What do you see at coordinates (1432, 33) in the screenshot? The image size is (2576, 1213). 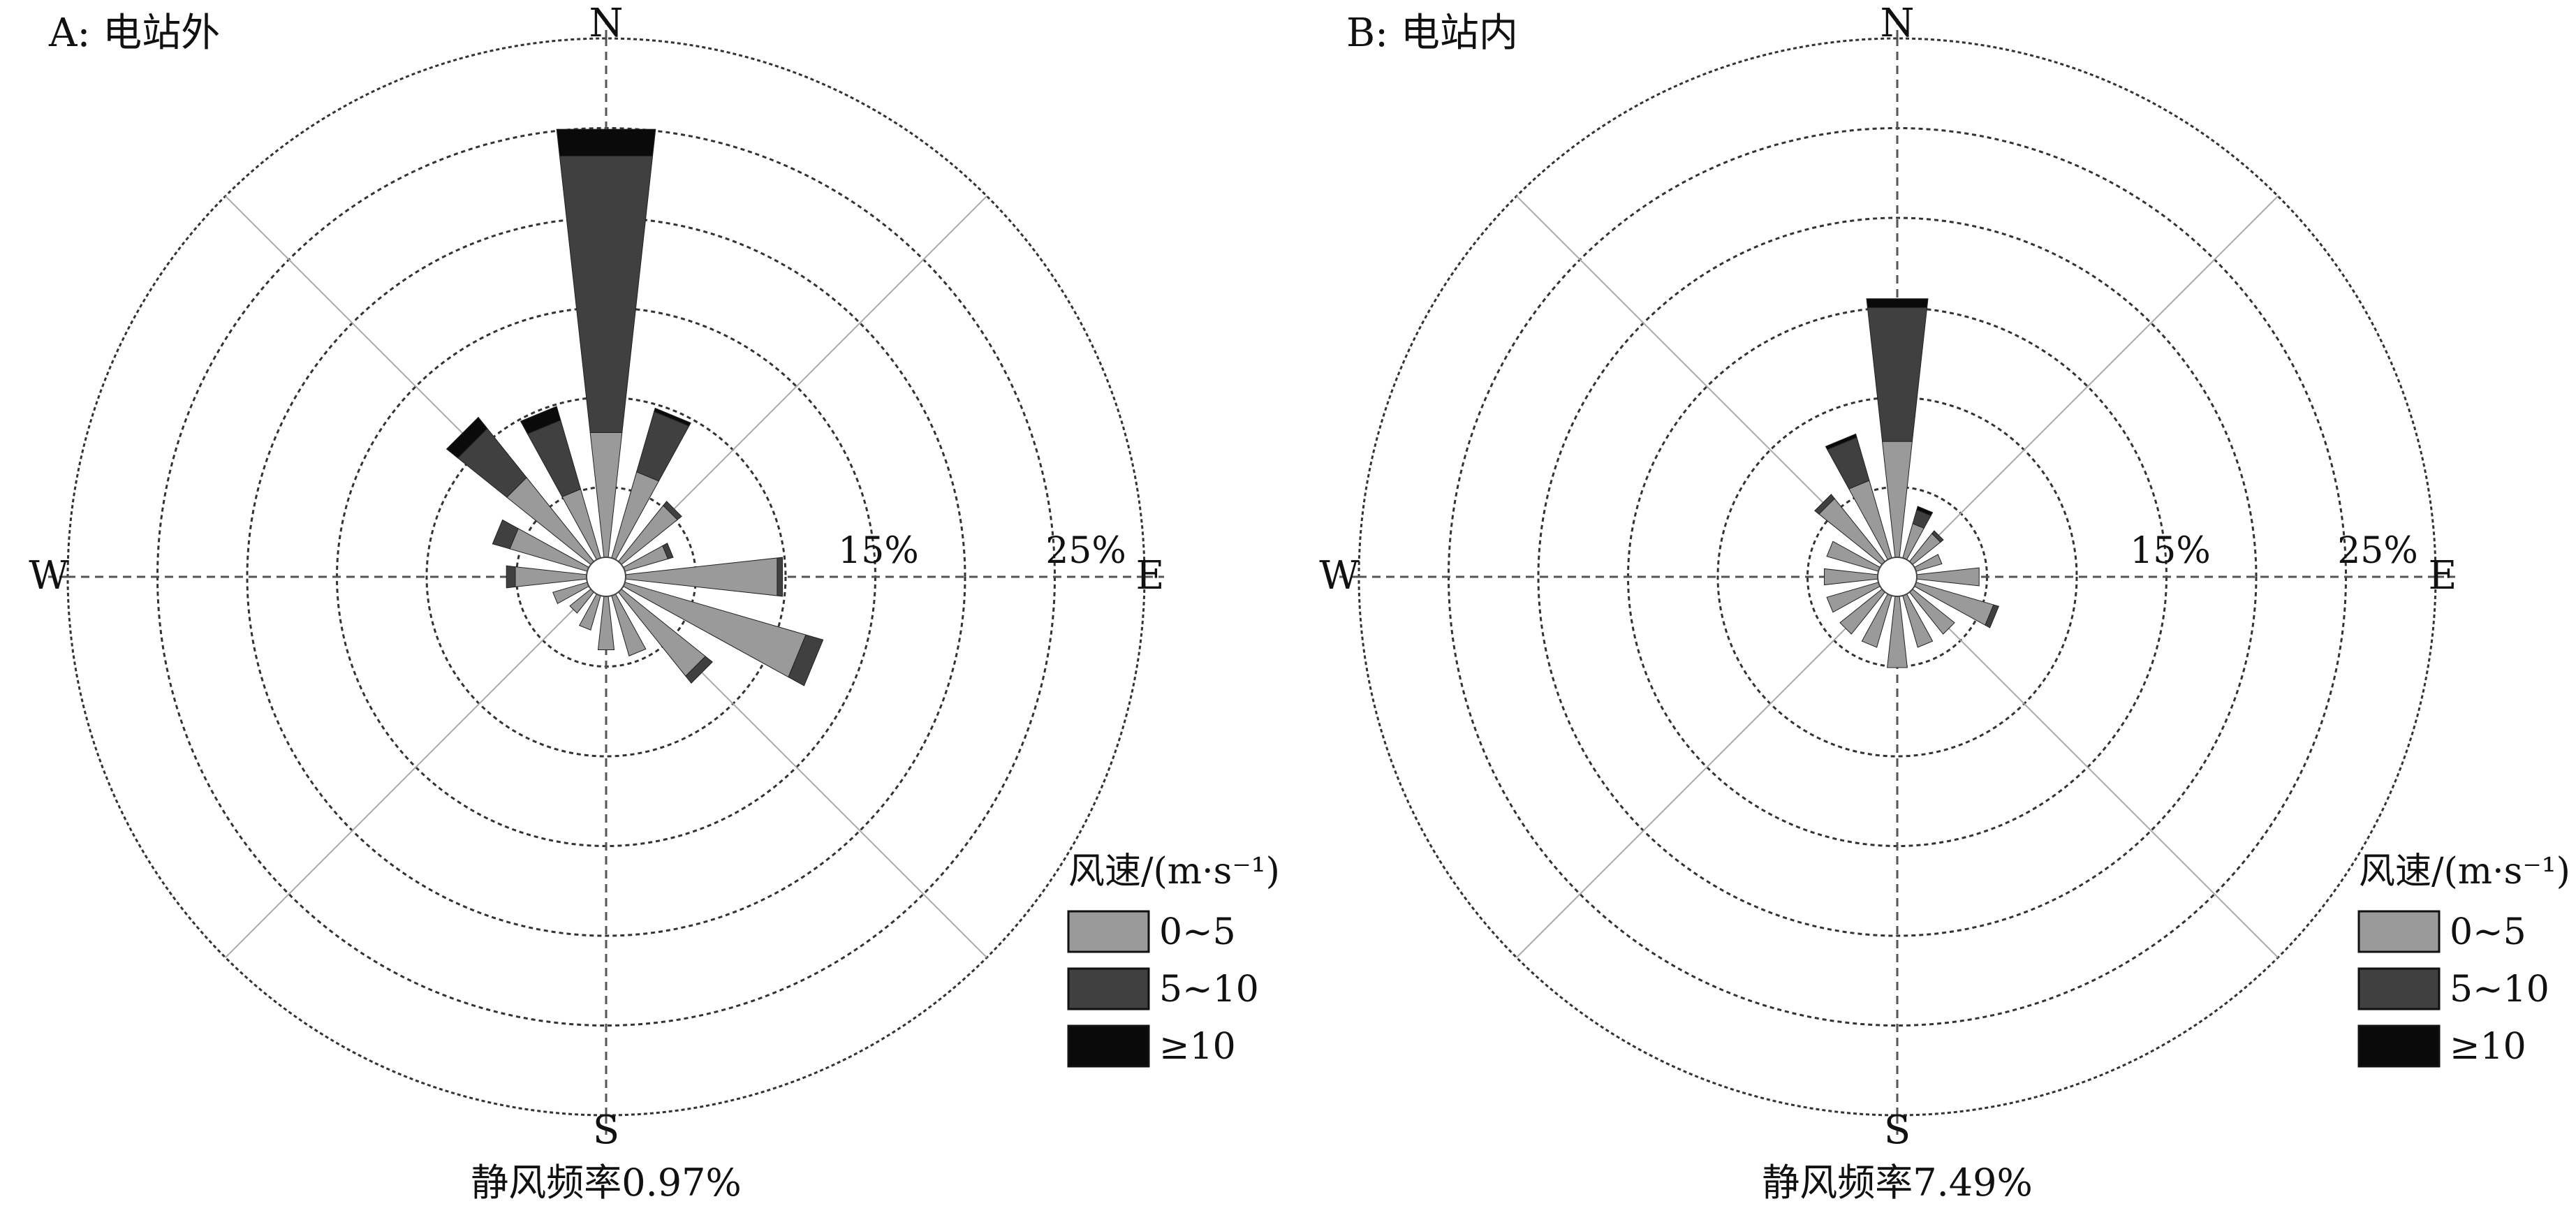 I see `panel-title: B: 电站内` at bounding box center [1432, 33].